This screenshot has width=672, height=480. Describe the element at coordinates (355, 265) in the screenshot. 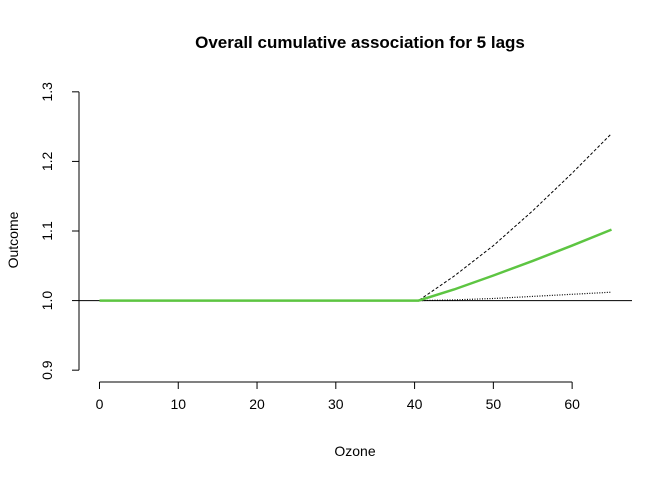

I see `series-line-estimate` at that location.